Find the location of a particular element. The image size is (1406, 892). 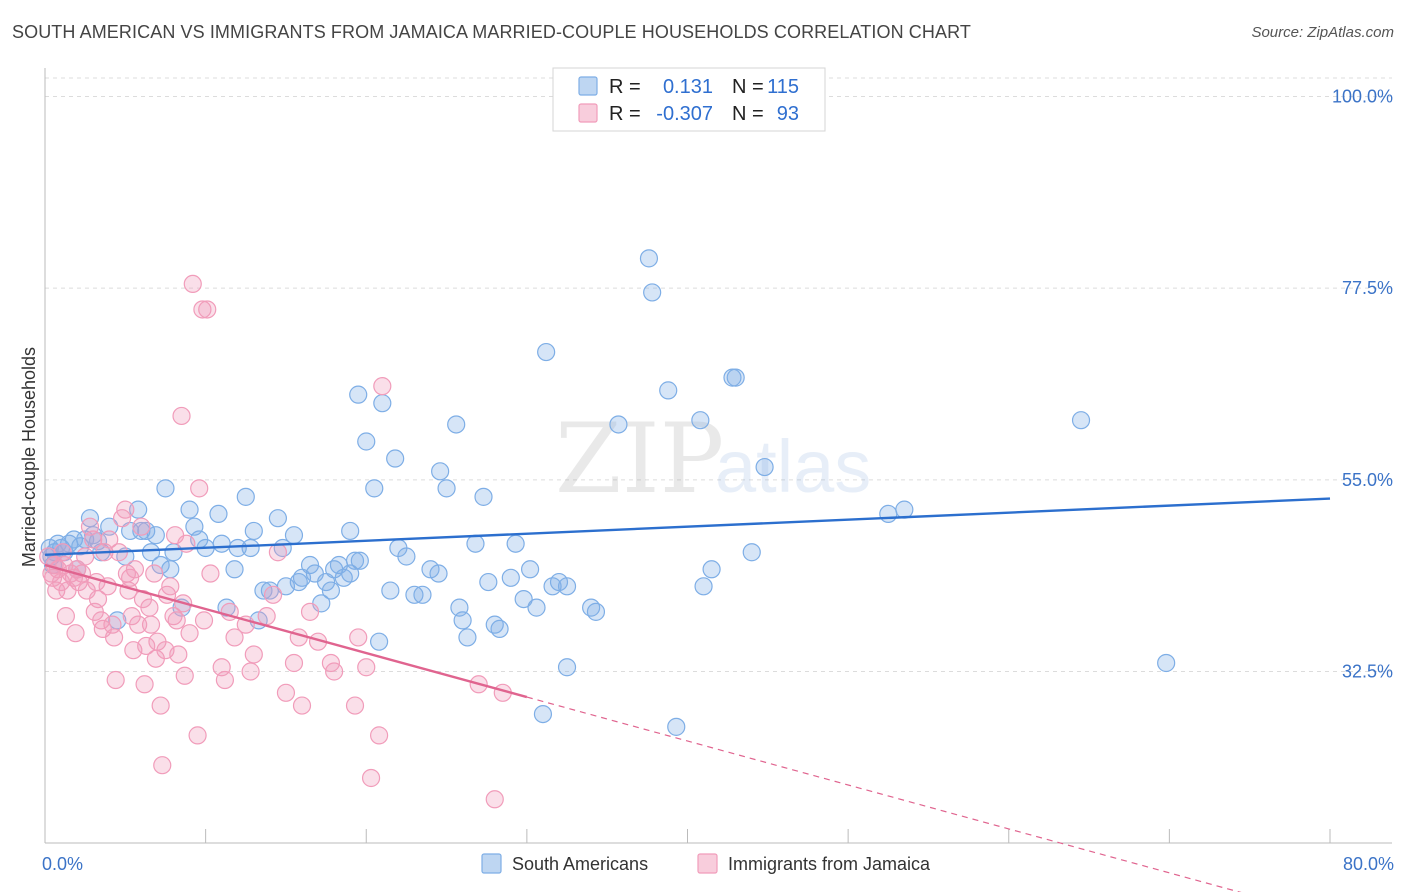

trend-line-jamaica-extension is located at coordinates (884, 794).